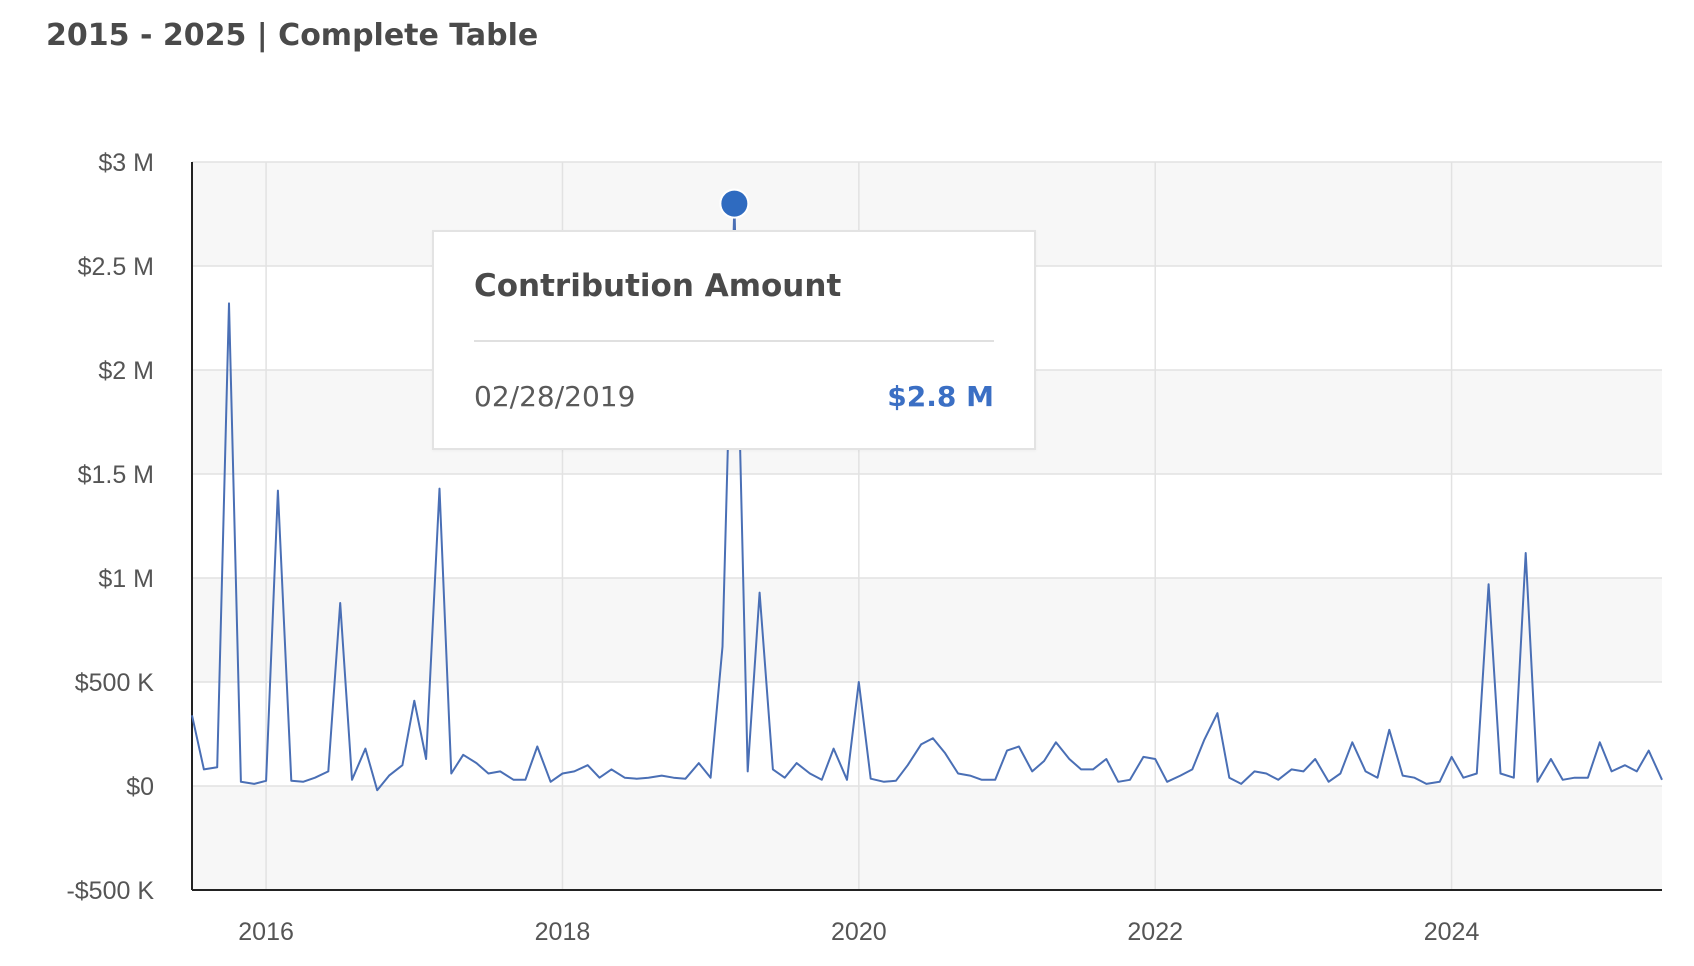  Describe the element at coordinates (115, 683) in the screenshot. I see `y-tick-label: $500 K` at that location.